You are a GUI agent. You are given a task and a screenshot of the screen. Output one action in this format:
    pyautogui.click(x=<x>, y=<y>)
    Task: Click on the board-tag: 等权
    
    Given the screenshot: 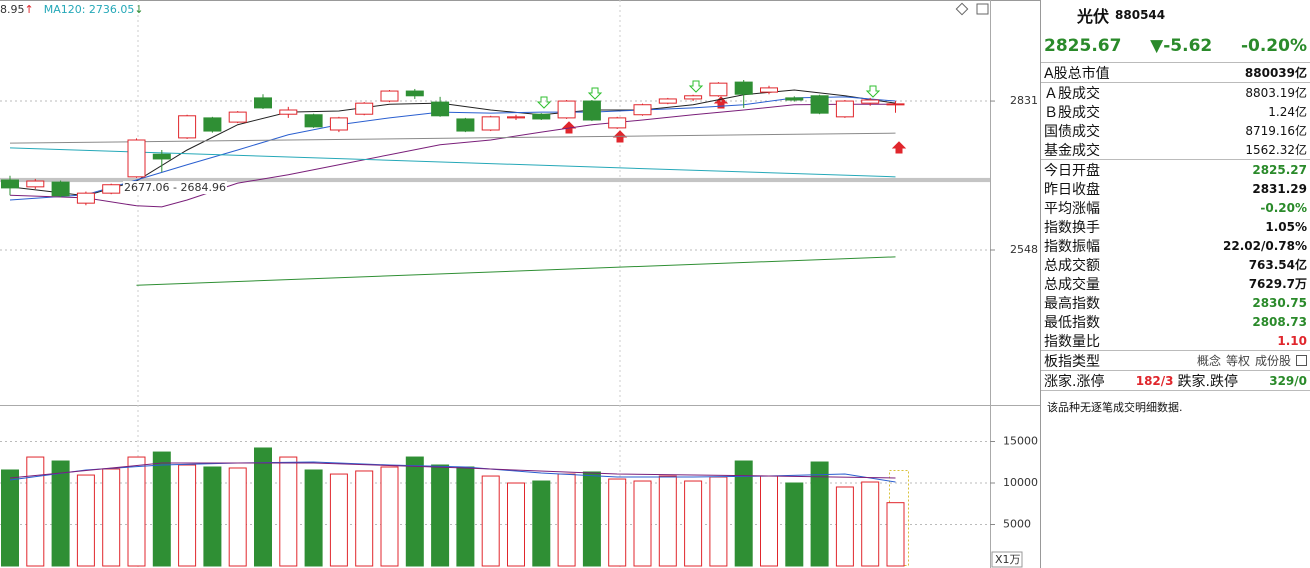 What is the action you would take?
    pyautogui.click(x=1237, y=361)
    